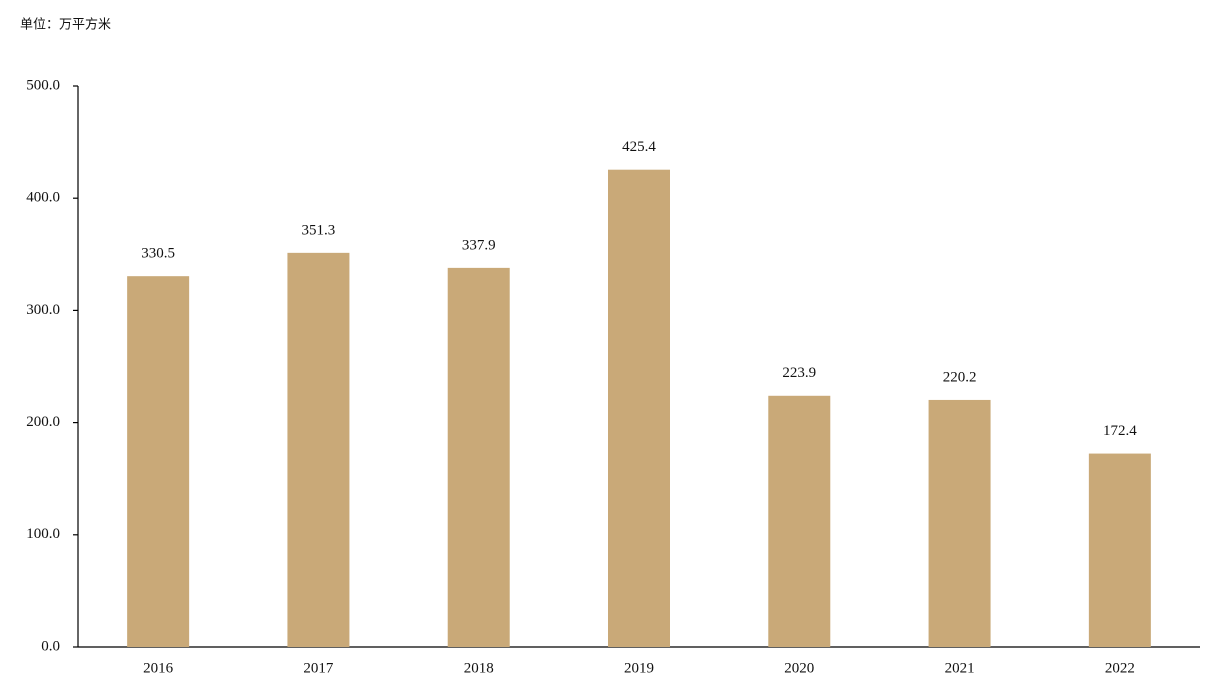 This screenshot has height=690, width=1222. I want to click on data-label: 330.5, so click(158, 254).